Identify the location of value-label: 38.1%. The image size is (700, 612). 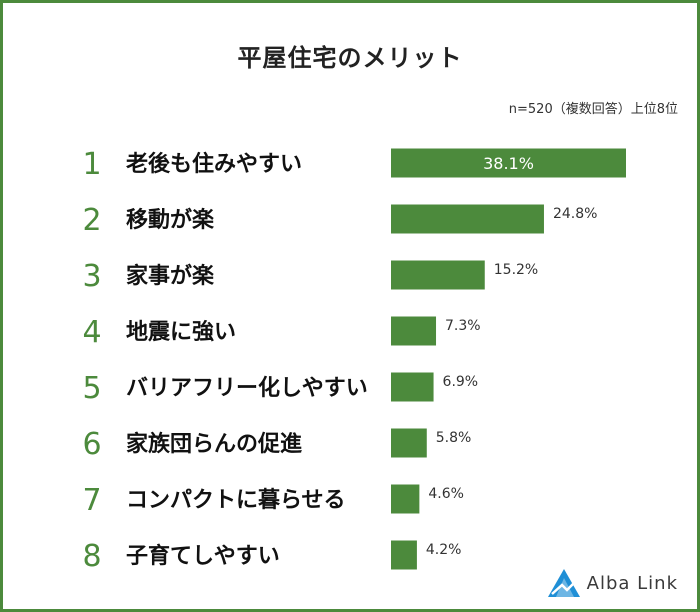
(508, 163).